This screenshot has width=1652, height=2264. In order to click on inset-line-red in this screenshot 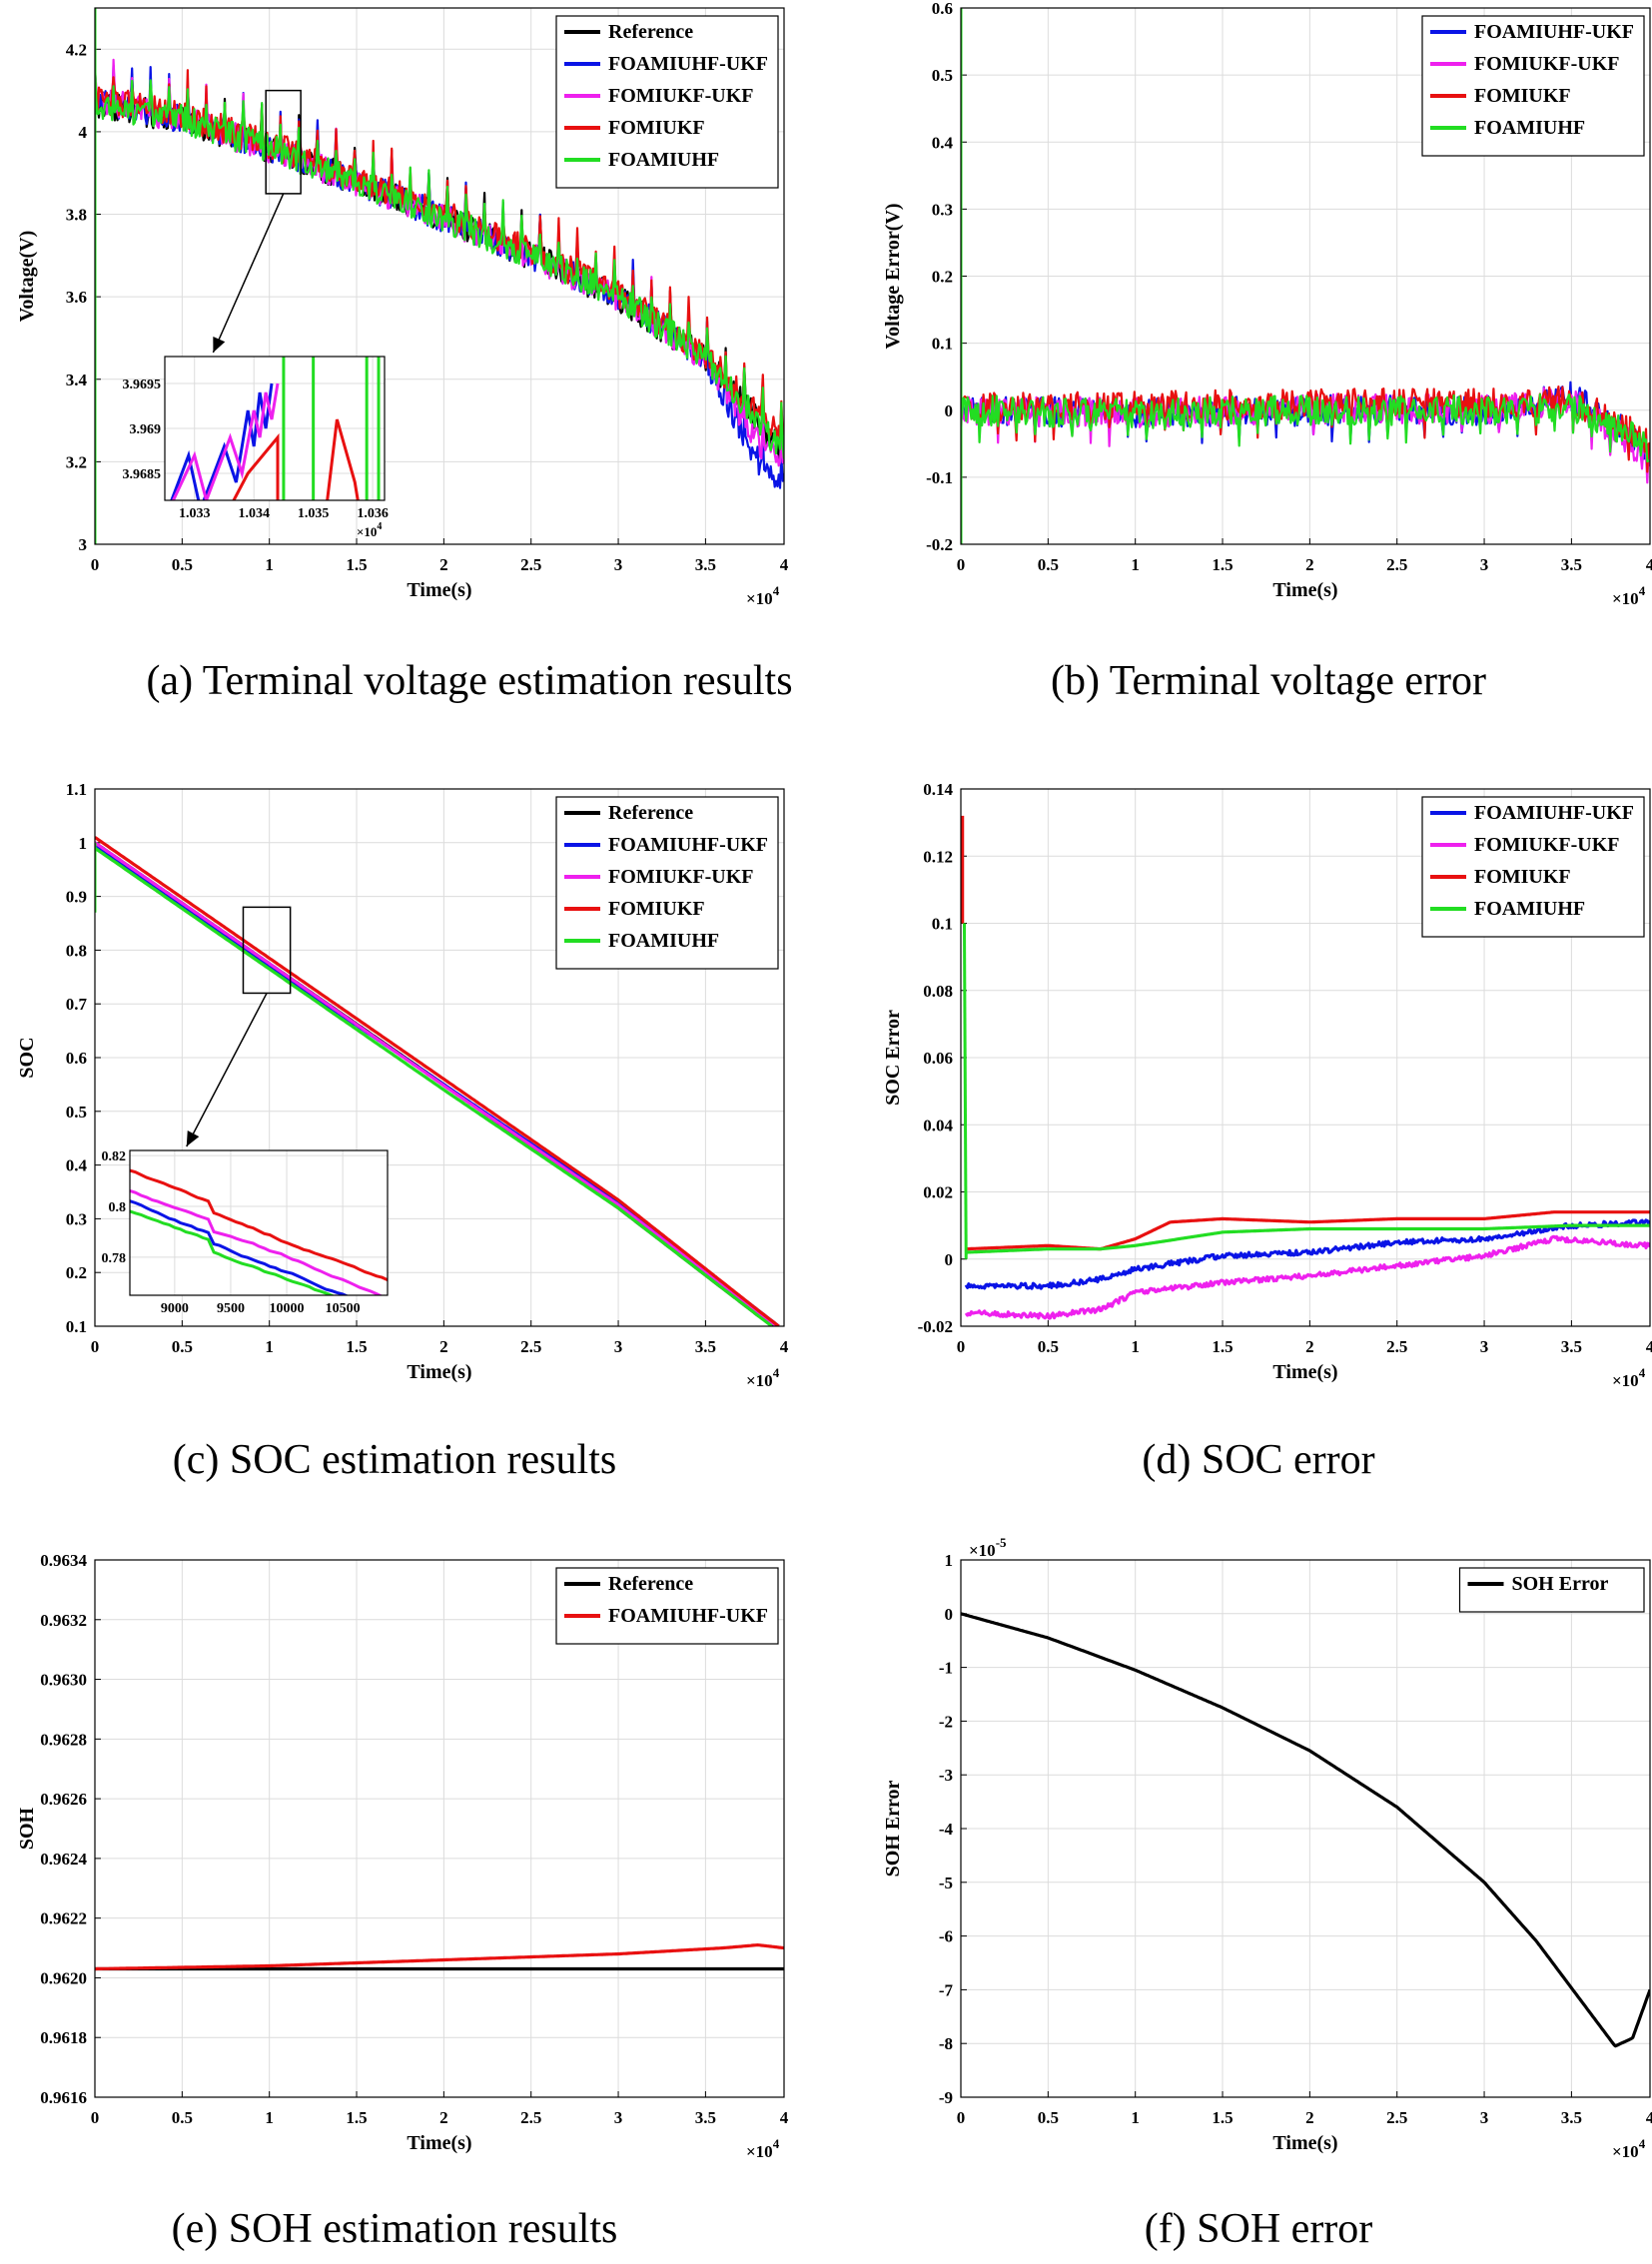, I will do `click(259, 1224)`.